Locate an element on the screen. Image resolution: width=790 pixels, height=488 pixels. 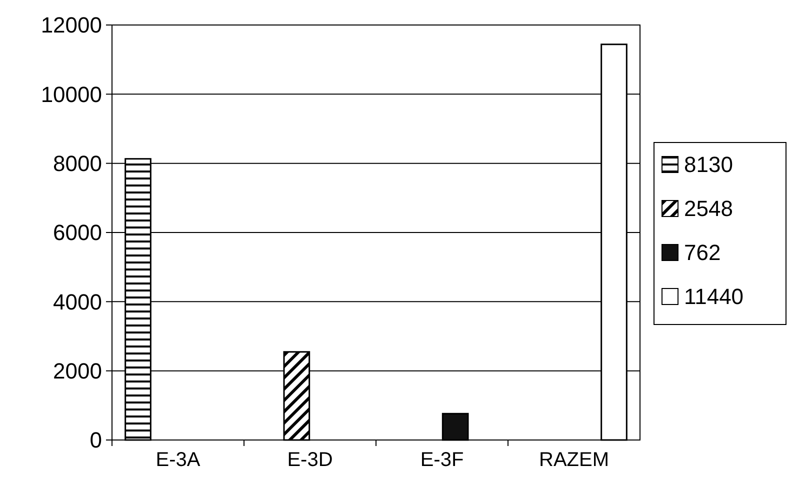
legend-label: 762 is located at coordinates (702, 253).